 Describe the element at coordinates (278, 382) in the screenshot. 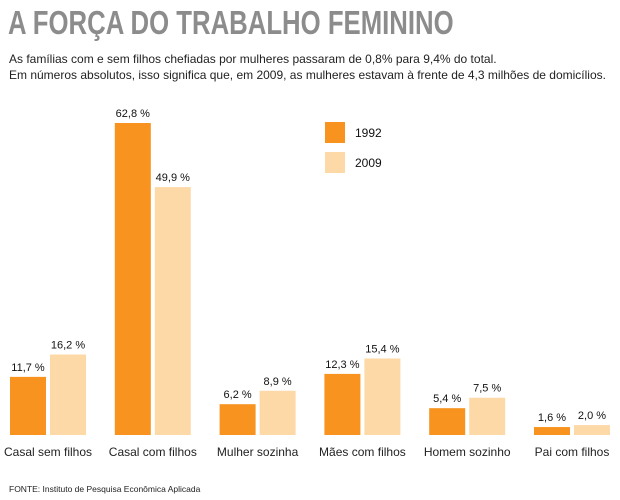

I see `data-label: 8,9 %` at that location.